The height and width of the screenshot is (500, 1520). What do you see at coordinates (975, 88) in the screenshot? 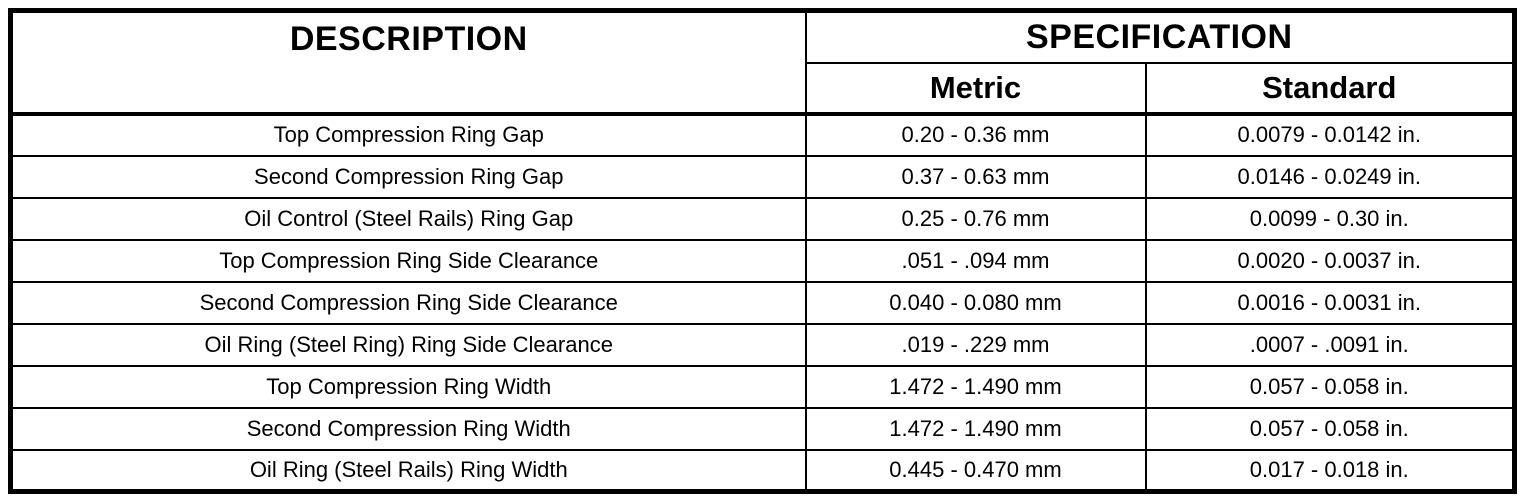
I see `metric-header: Metric` at bounding box center [975, 88].